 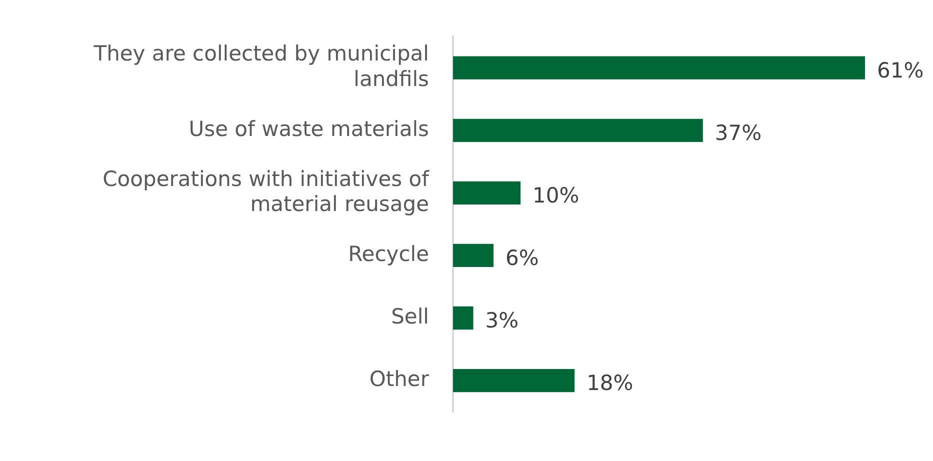 What do you see at coordinates (522, 258) in the screenshot?
I see `data-label: 6%` at bounding box center [522, 258].